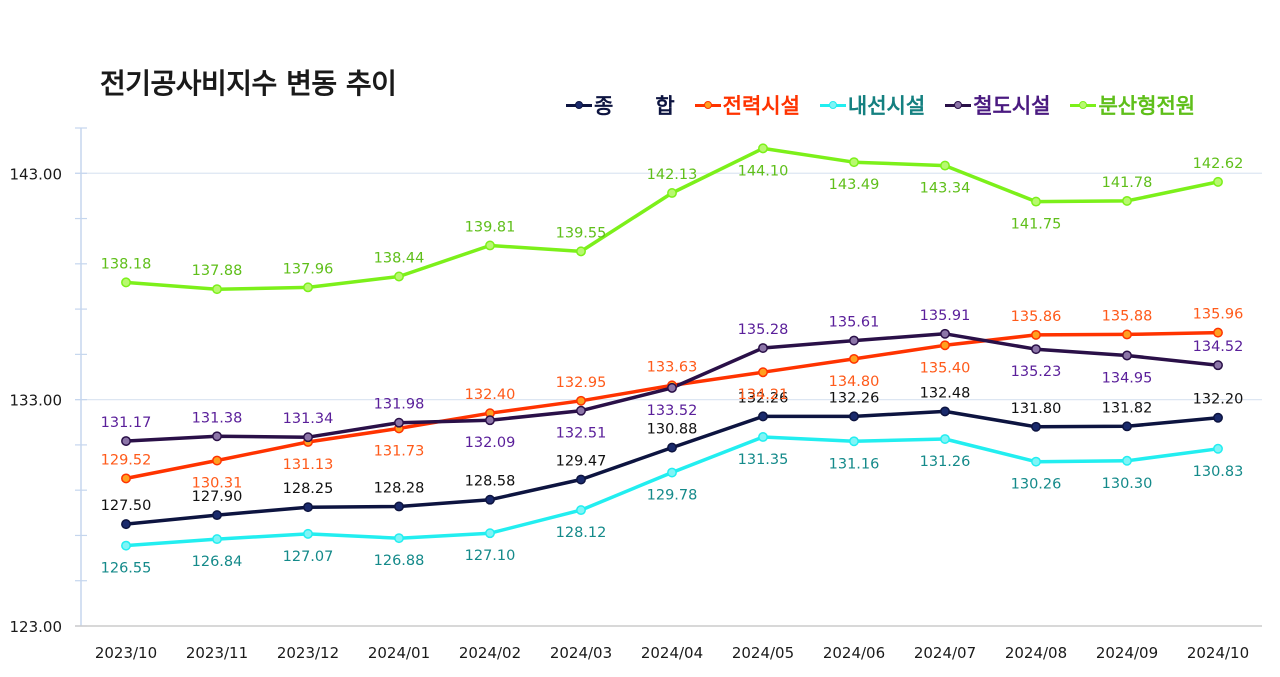 The image size is (1280, 677). I want to click on data-label: 127.07, so click(308, 557).